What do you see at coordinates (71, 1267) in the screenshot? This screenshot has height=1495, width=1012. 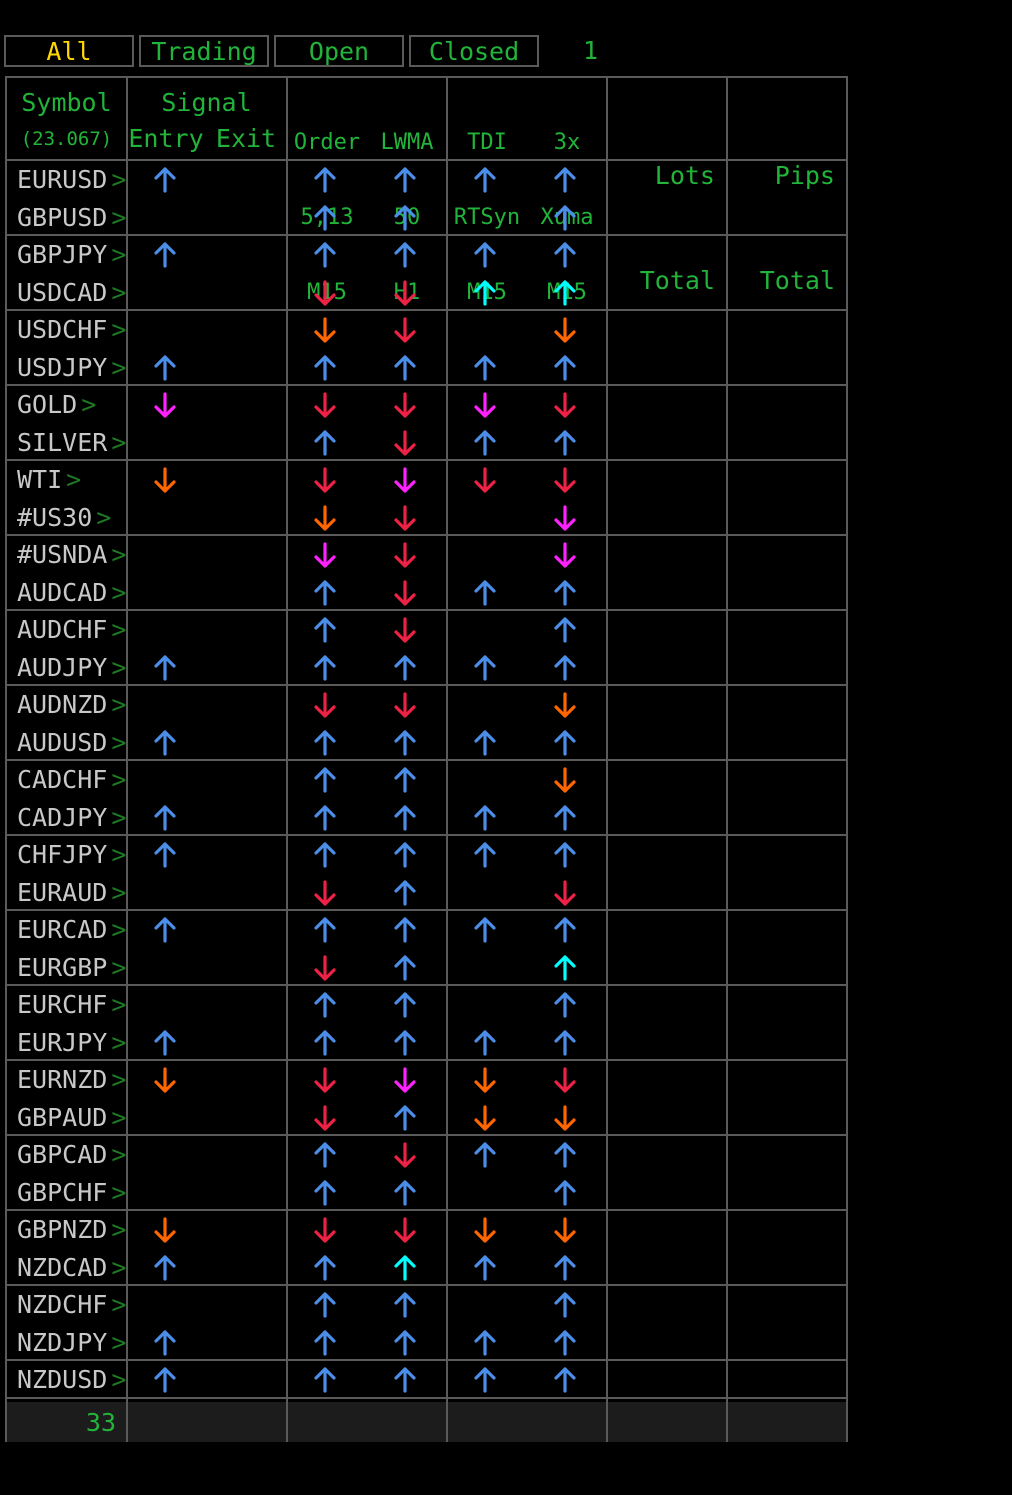 I see `symbol-cell: NZDCAD >` at bounding box center [71, 1267].